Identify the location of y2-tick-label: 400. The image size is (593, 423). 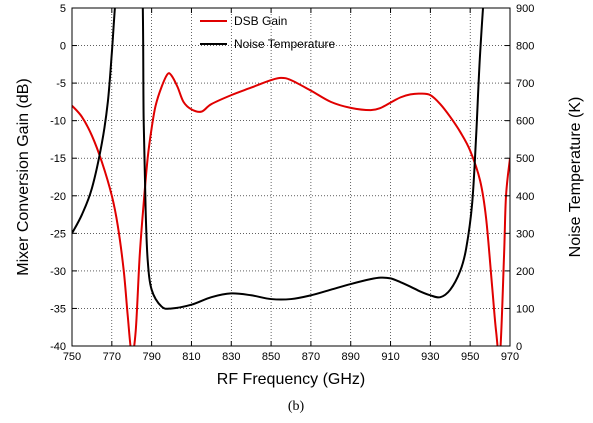
(525, 197).